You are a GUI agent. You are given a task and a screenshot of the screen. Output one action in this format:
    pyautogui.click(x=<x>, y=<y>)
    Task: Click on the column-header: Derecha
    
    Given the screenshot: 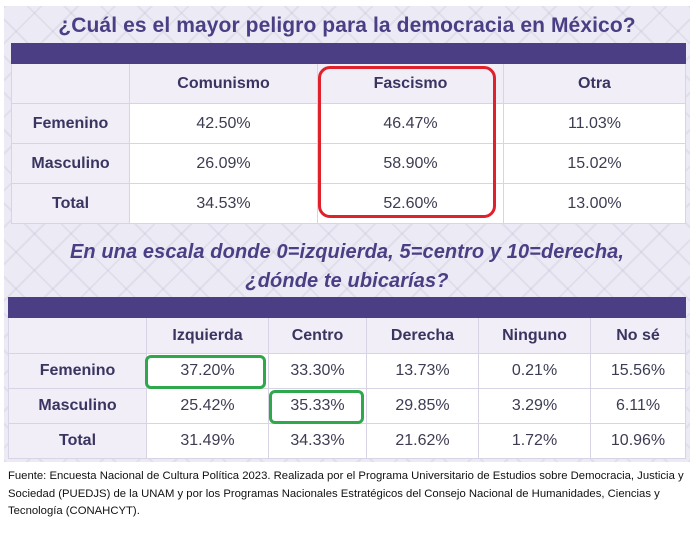 What is the action you would take?
    pyautogui.click(x=422, y=335)
    